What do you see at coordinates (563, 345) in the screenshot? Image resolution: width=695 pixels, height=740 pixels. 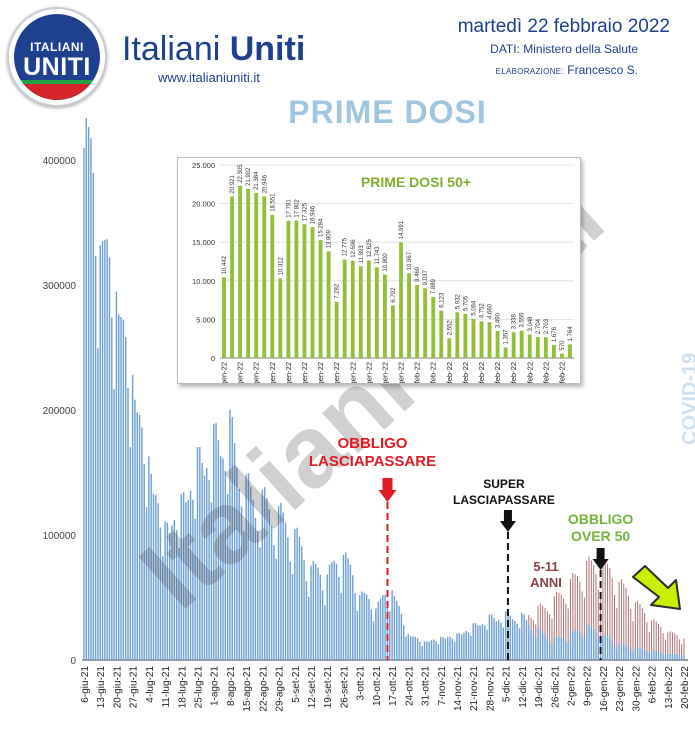 I see `inset-value-label: 570` at bounding box center [563, 345].